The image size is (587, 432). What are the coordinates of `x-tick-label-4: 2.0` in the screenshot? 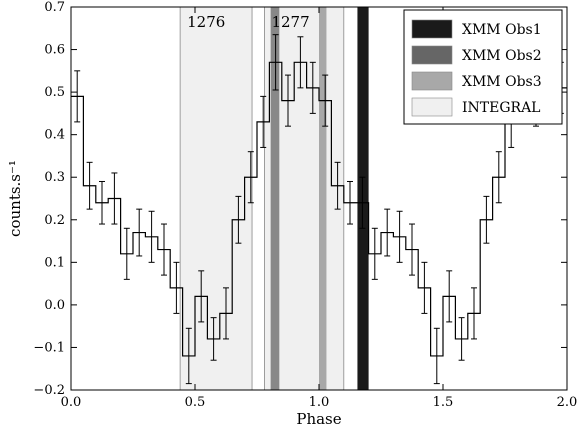 It's located at (567, 402).